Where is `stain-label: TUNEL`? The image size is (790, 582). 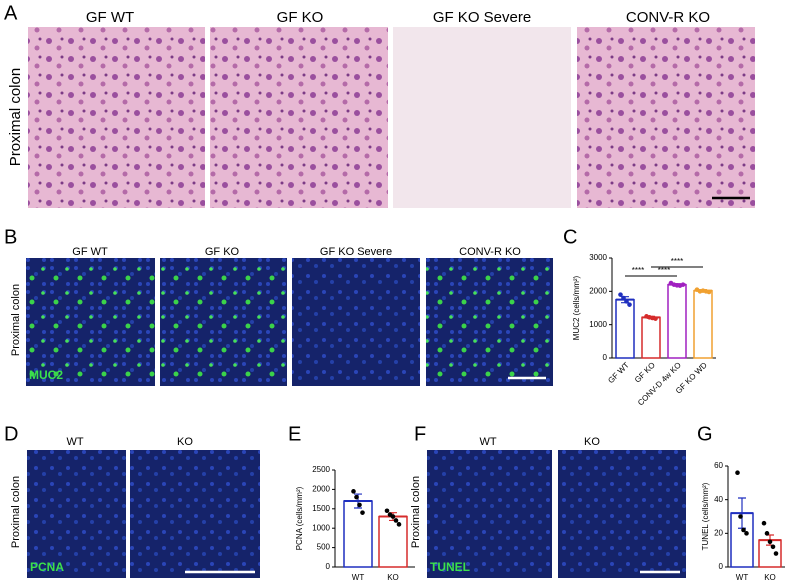 stain-label: TUNEL is located at coordinates (450, 567).